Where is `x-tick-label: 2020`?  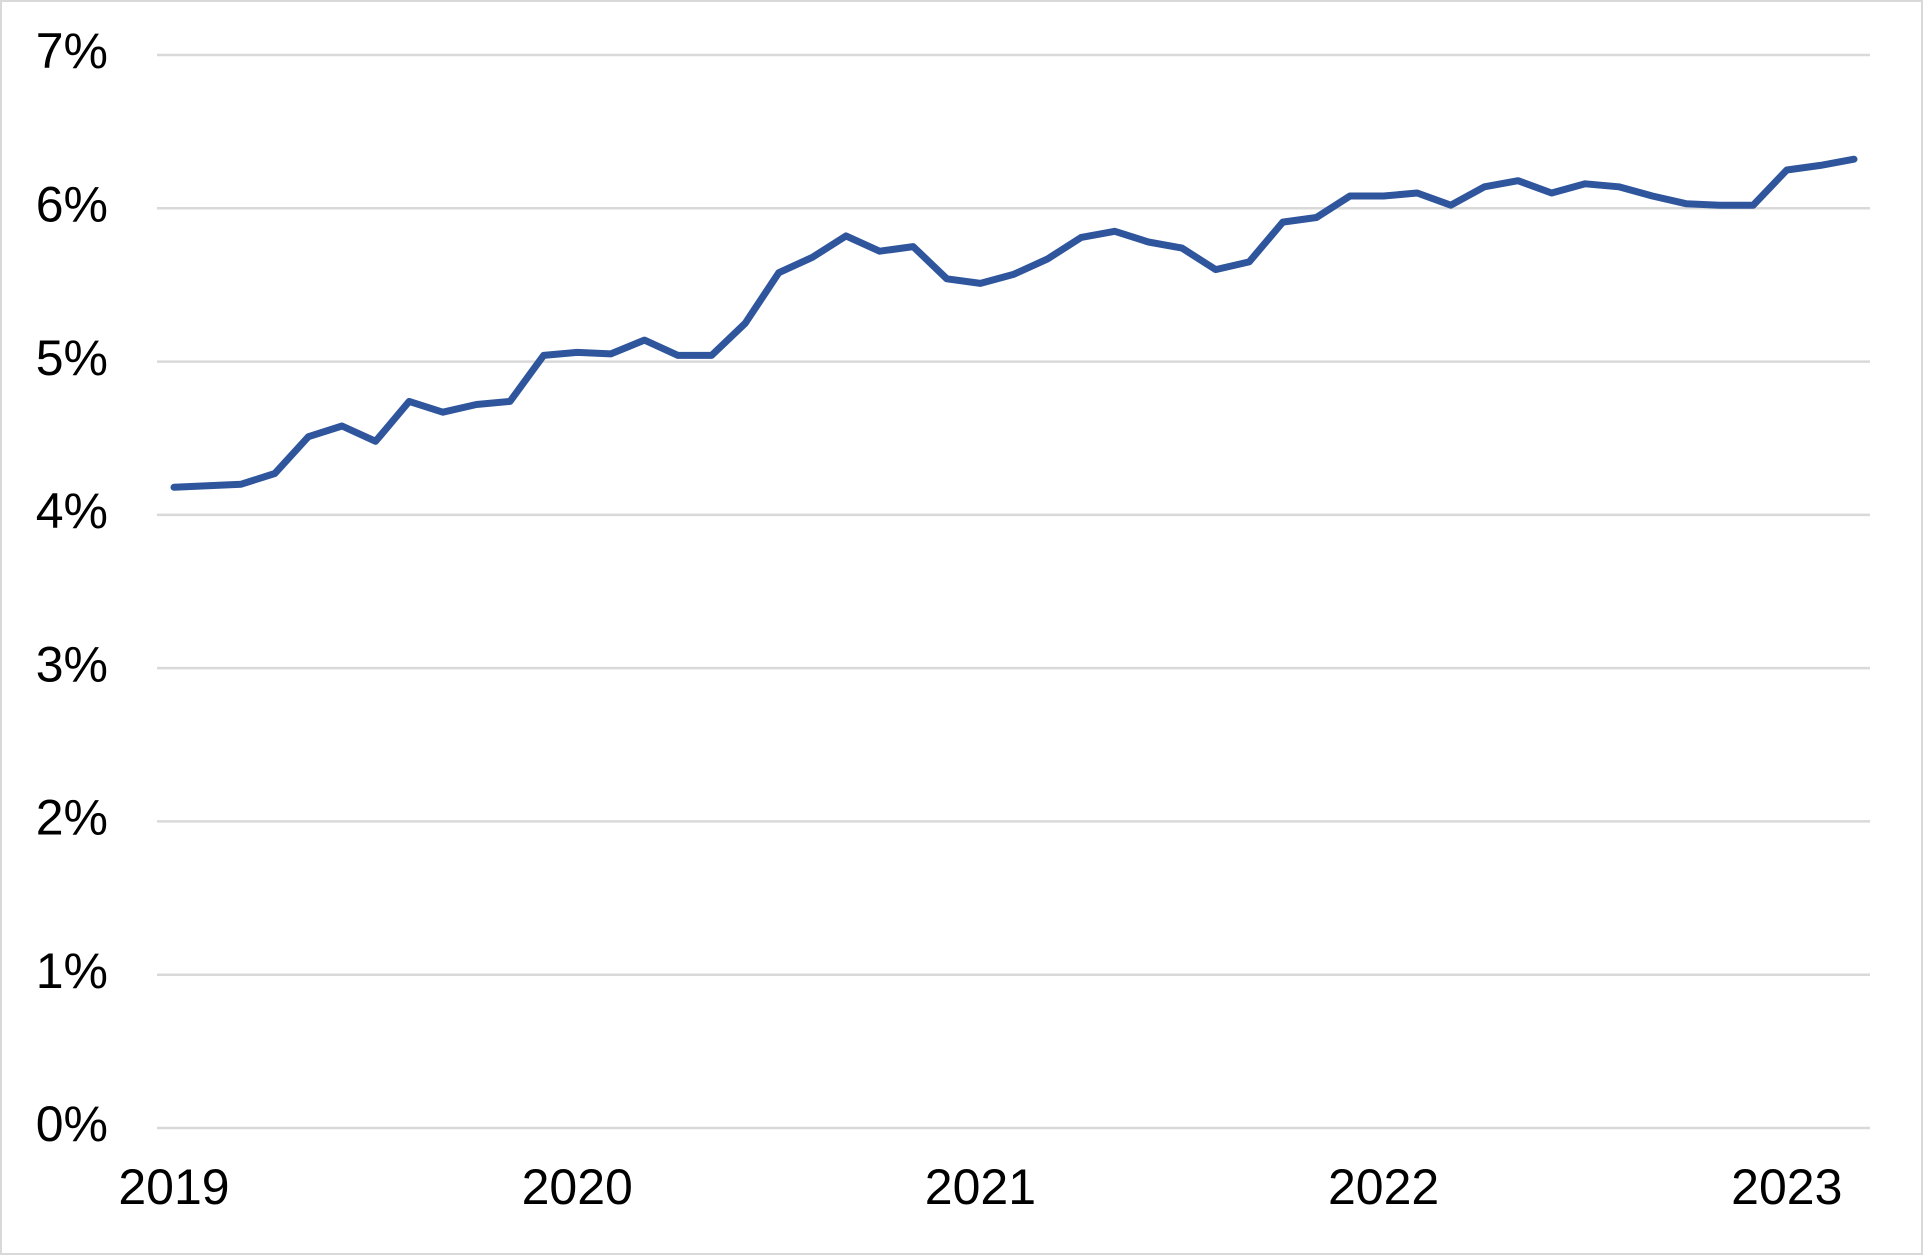
x-tick-label: 2020 is located at coordinates (577, 1187).